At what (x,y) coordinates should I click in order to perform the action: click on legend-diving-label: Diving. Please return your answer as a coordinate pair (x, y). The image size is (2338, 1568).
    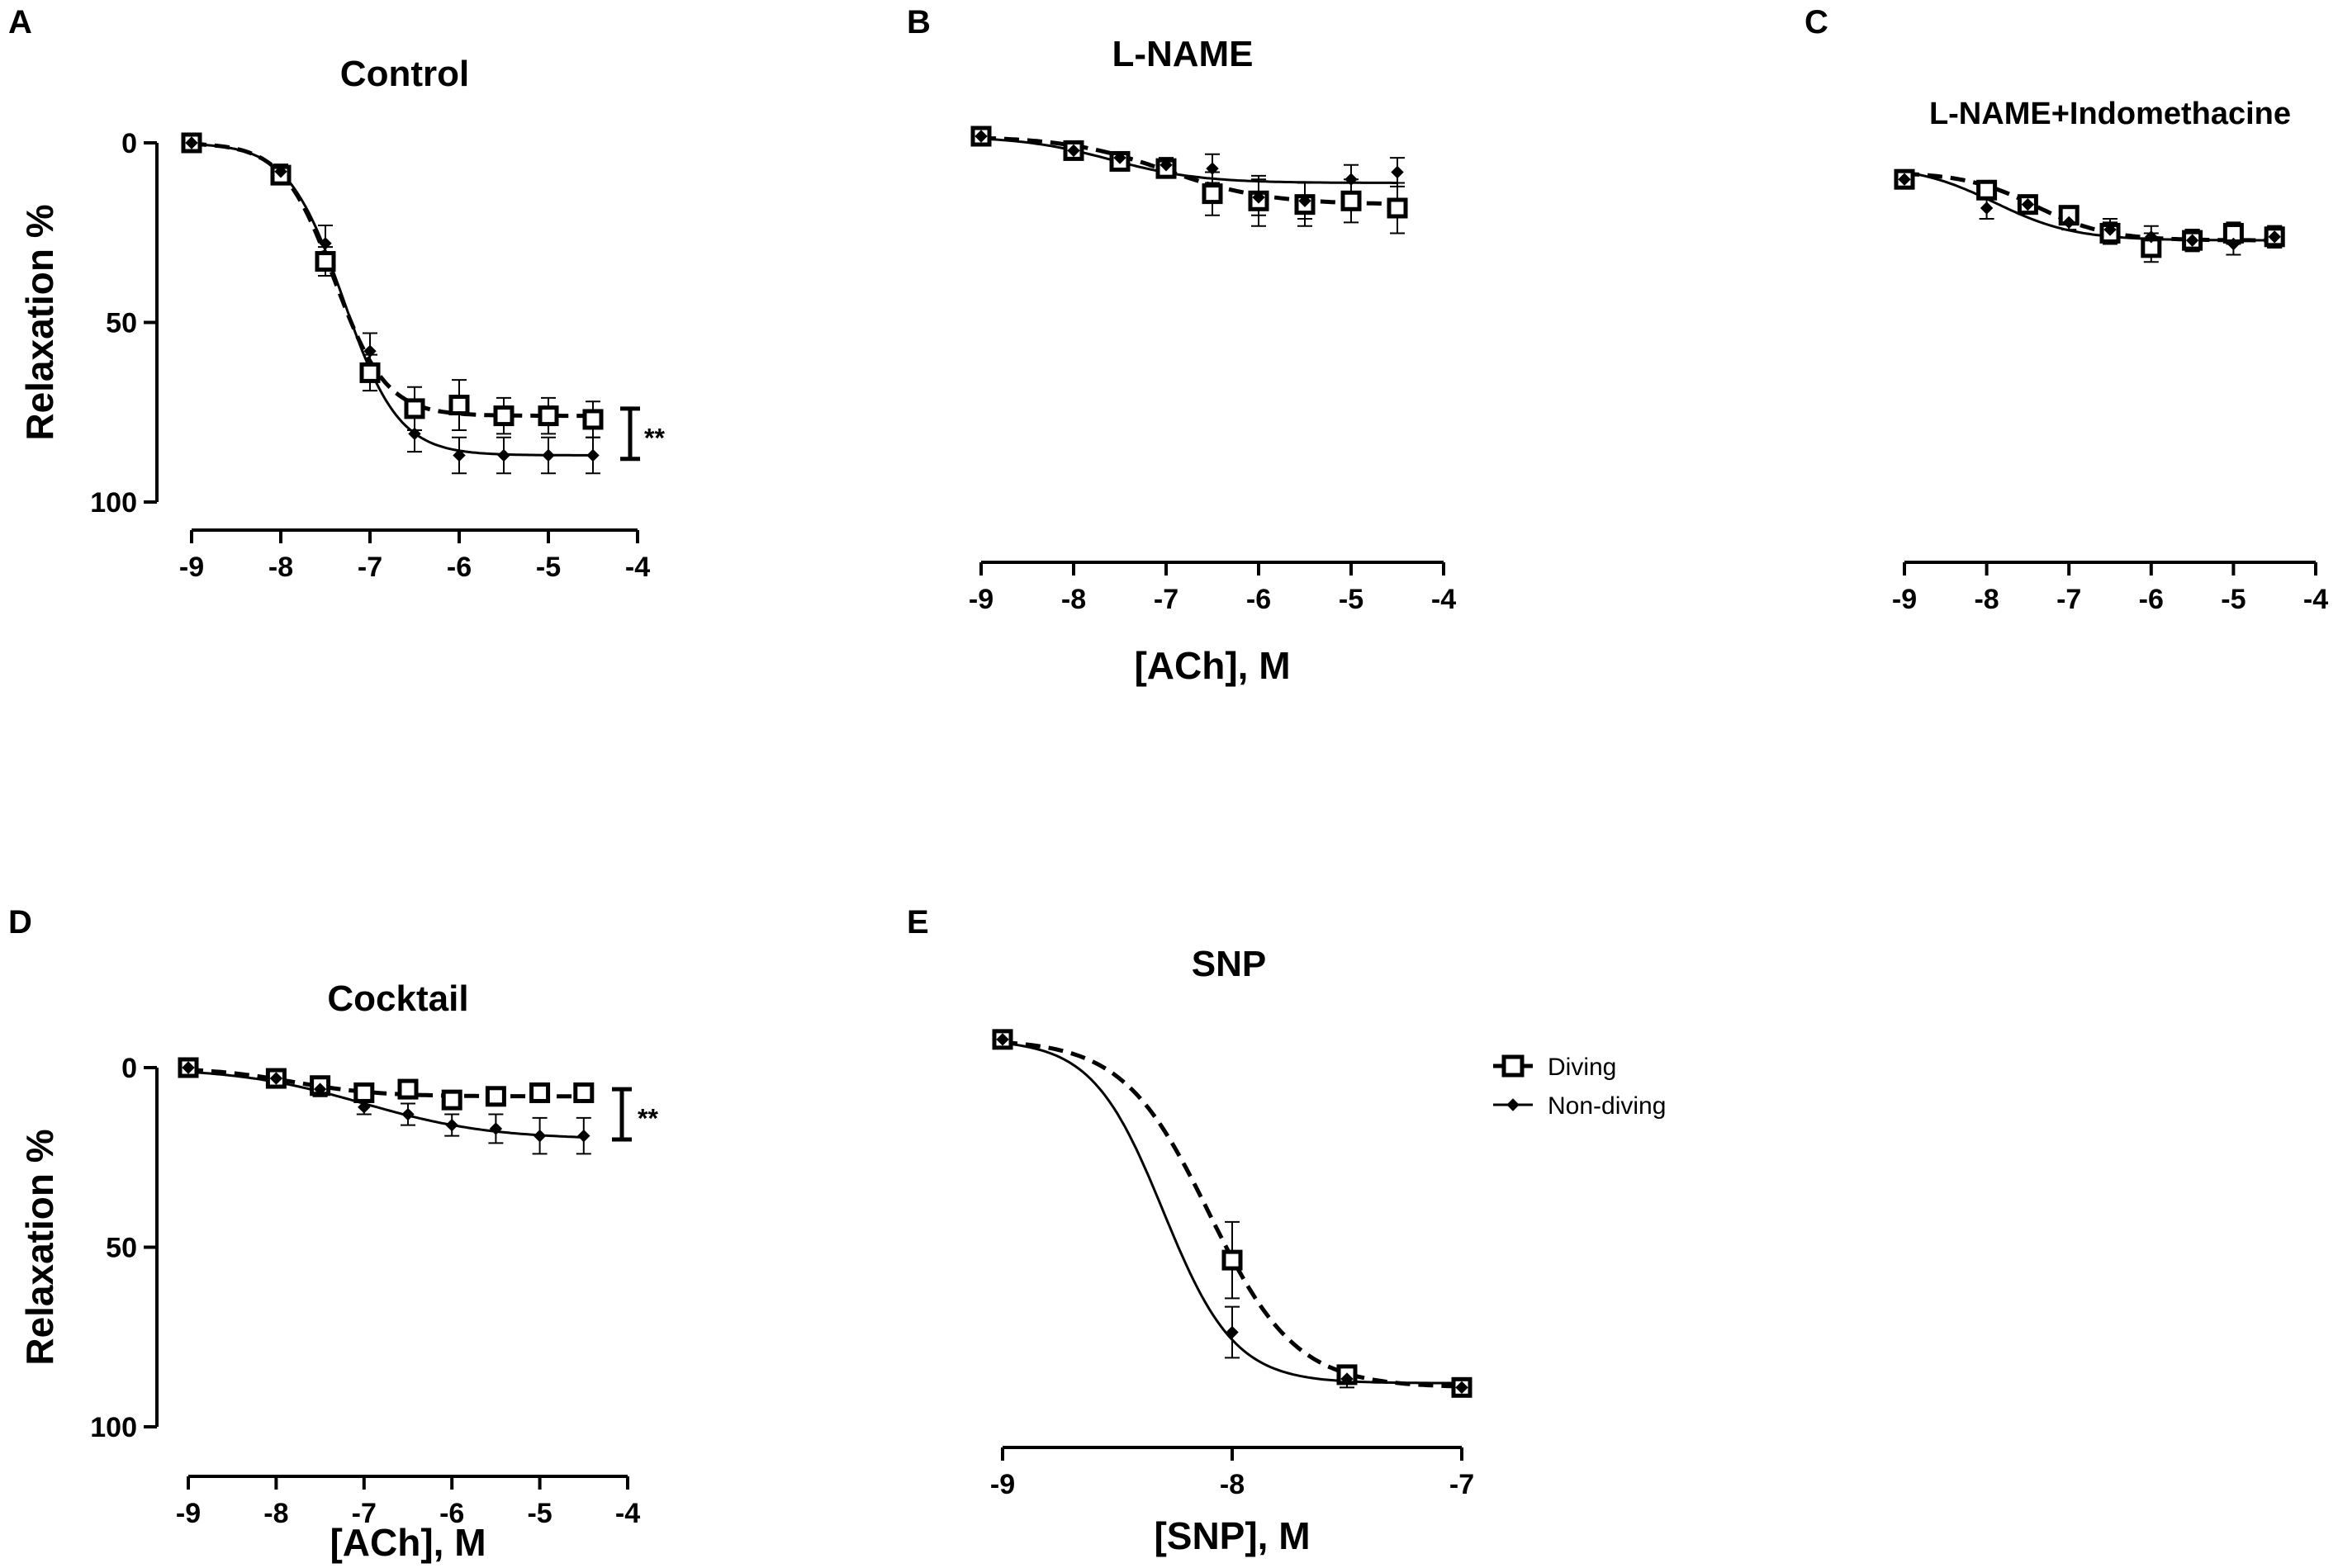
    Looking at the image, I should click on (1582, 1067).